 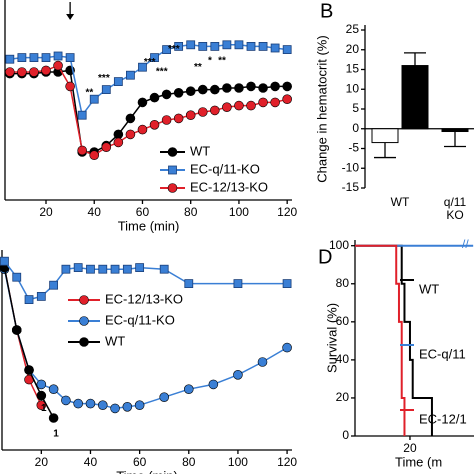 What do you see at coordinates (418, 461) in the screenshot?
I see `x-axis-label: Time (m` at bounding box center [418, 461].